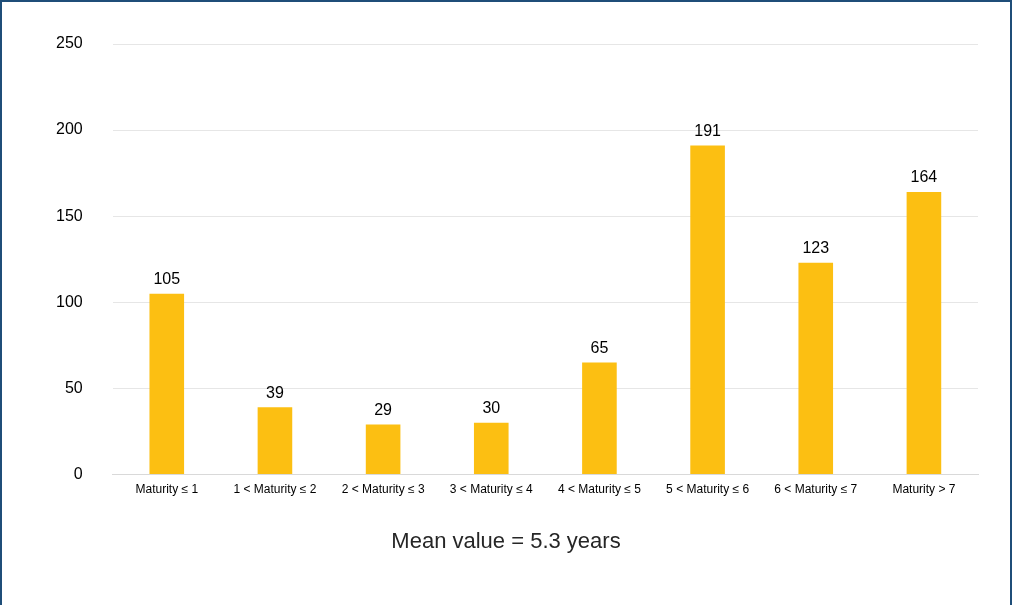  I want to click on x-tick-label: Maturity > 7, so click(924, 488).